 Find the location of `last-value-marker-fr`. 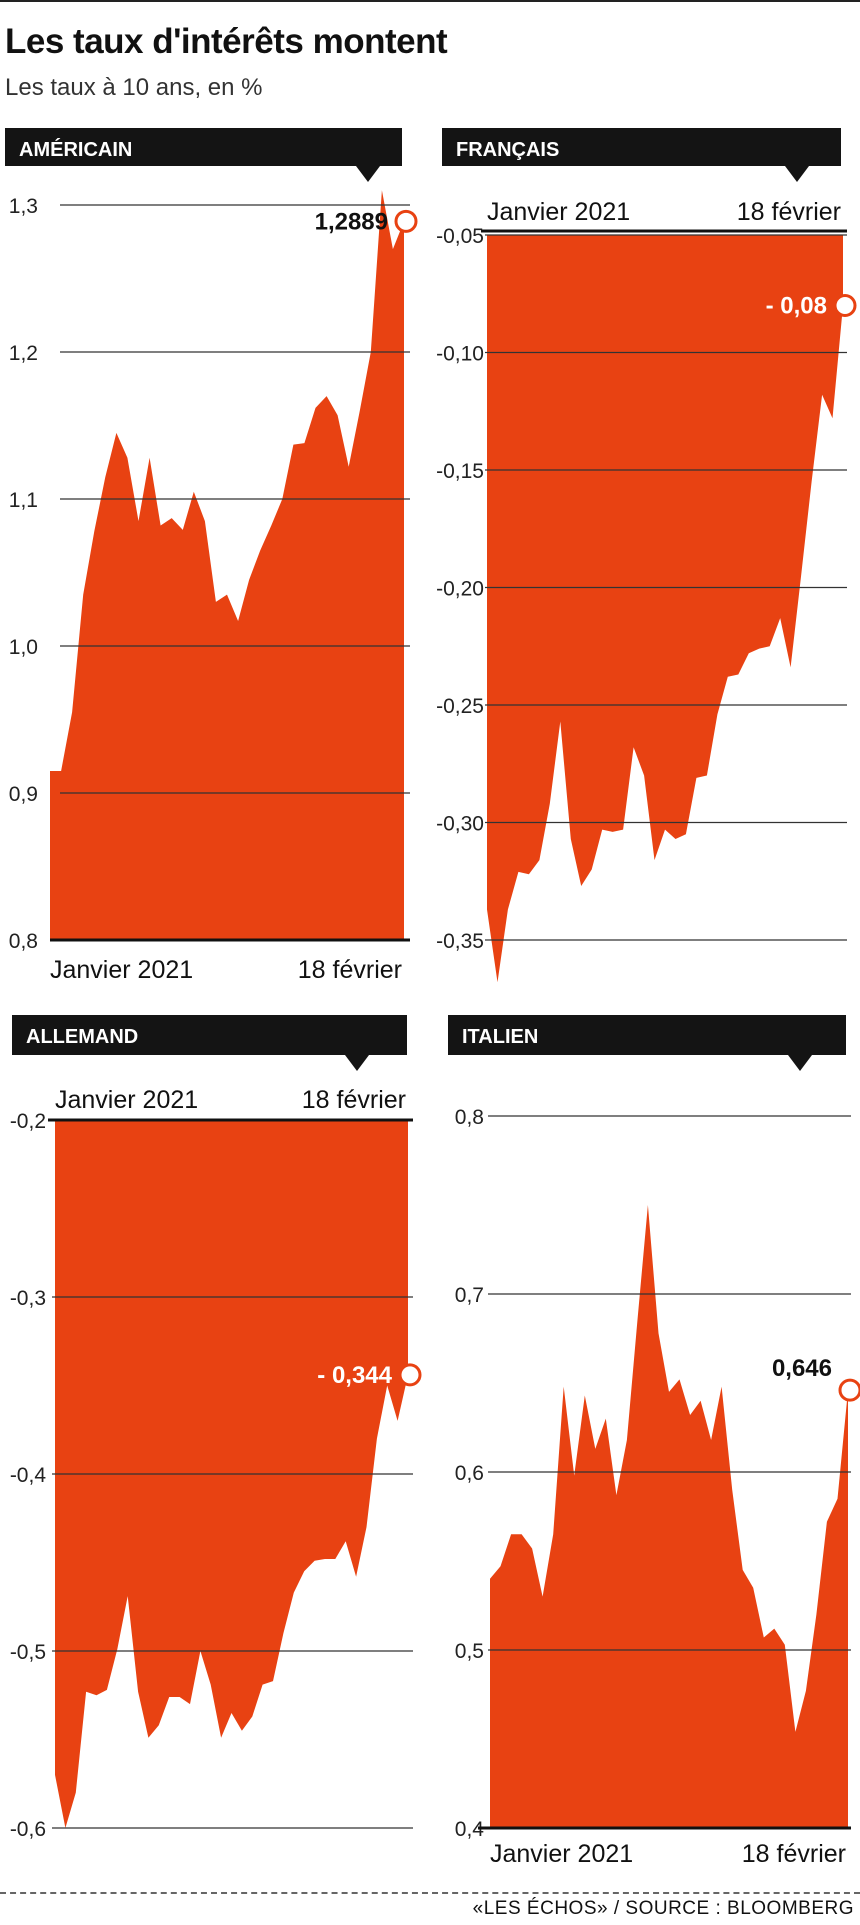

last-value-marker-fr is located at coordinates (845, 305).